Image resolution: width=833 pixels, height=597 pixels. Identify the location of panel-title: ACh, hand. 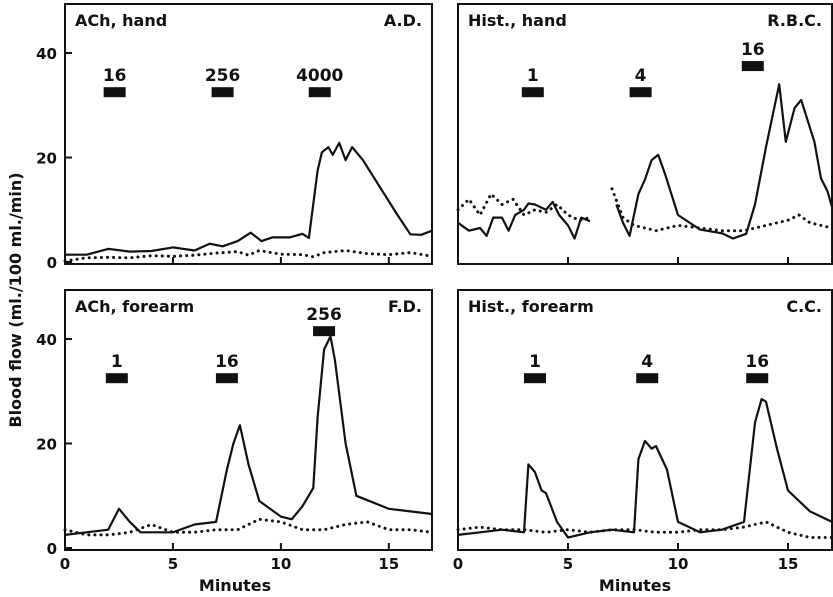
(121, 20).